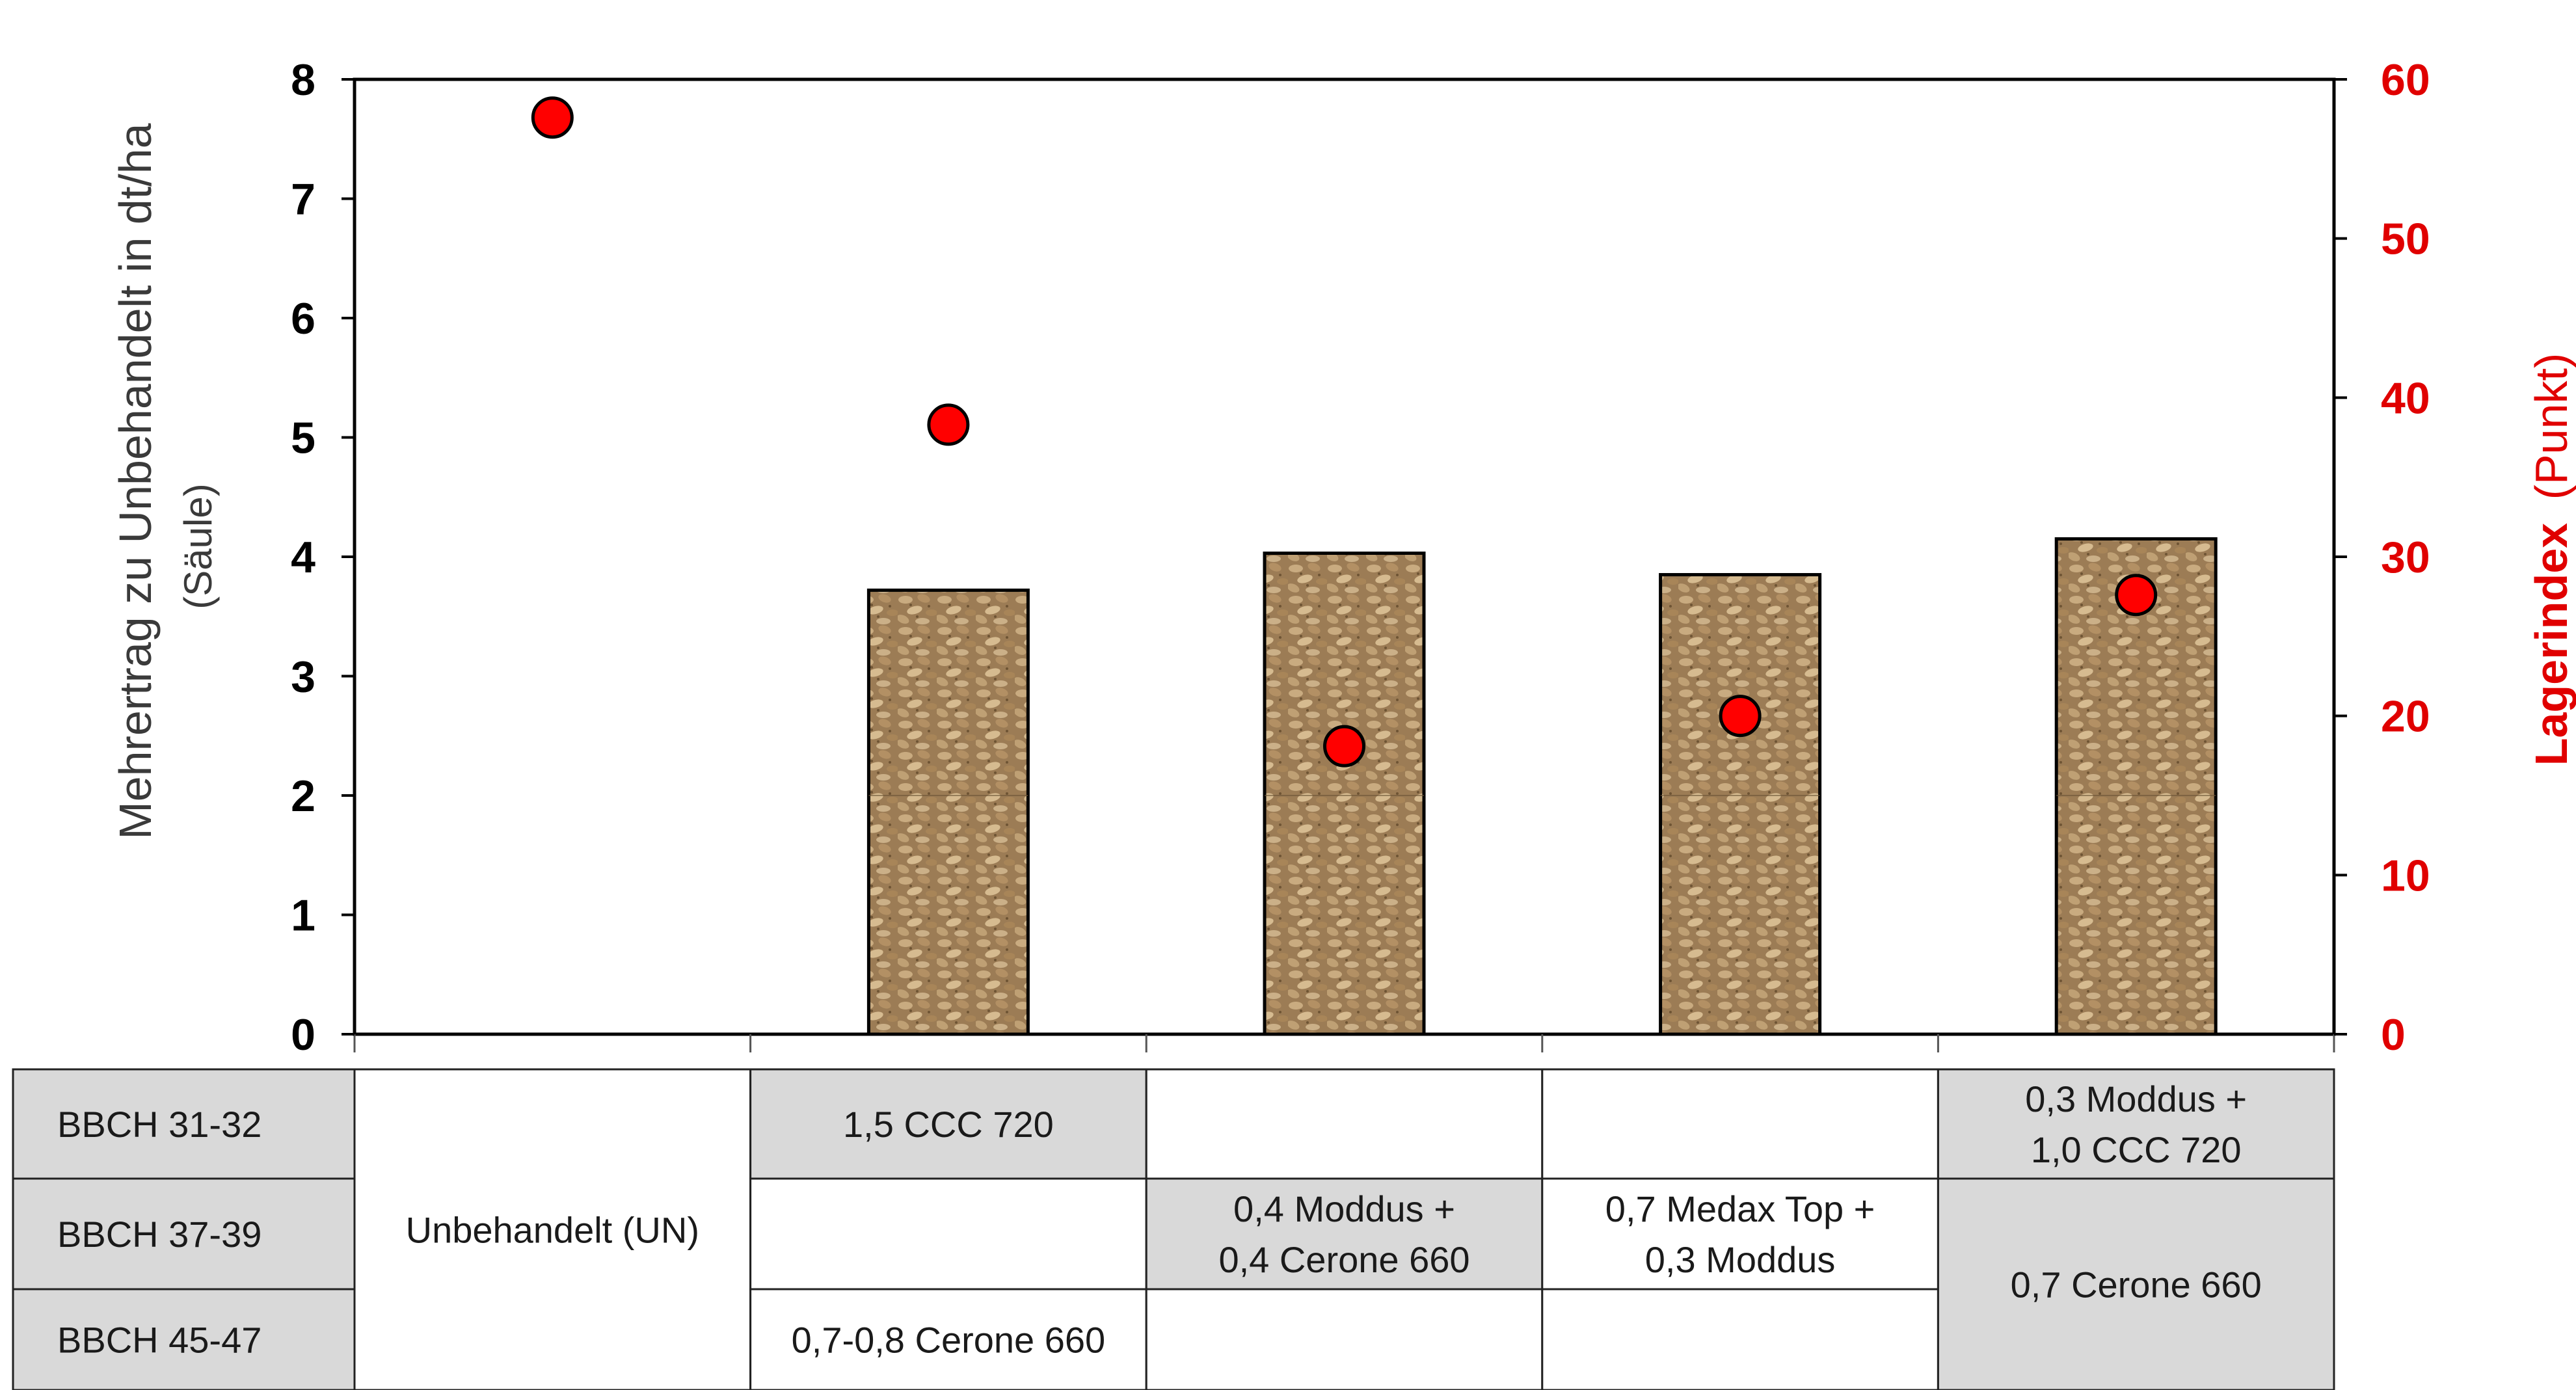  Describe the element at coordinates (135, 481) in the screenshot. I see `y-axis-label: Mehrertrag zu Unbehandelt in dt/ha` at that location.